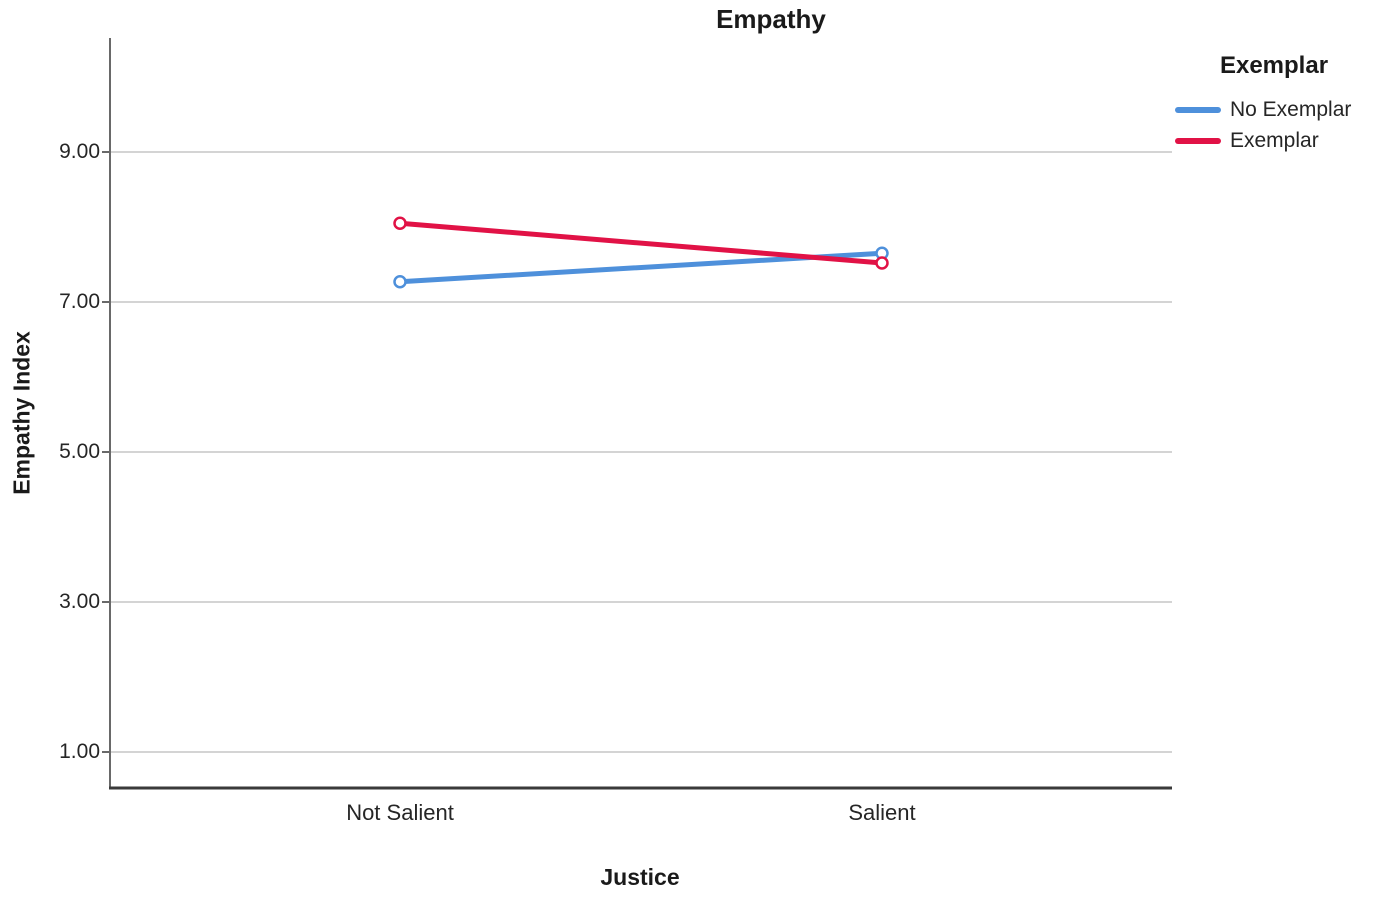 The width and height of the screenshot is (1376, 897). What do you see at coordinates (79, 601) in the screenshot?
I see `y-tick-label: 3.00` at bounding box center [79, 601].